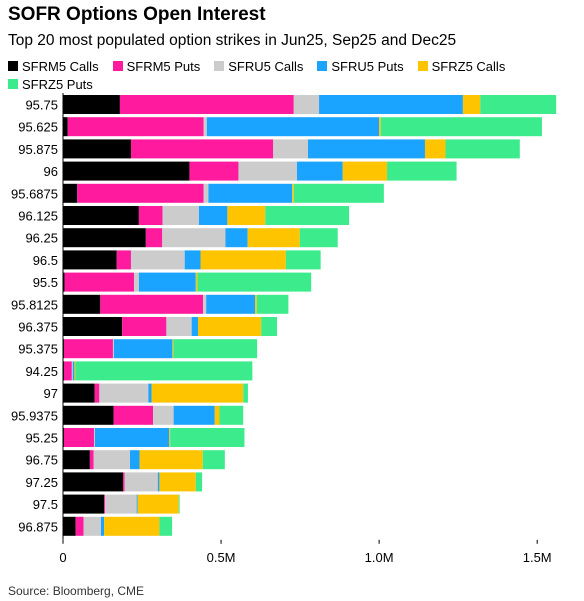 The height and width of the screenshot is (601, 584). Describe the element at coordinates (41, 438) in the screenshot. I see `category-label: 95.25` at that location.